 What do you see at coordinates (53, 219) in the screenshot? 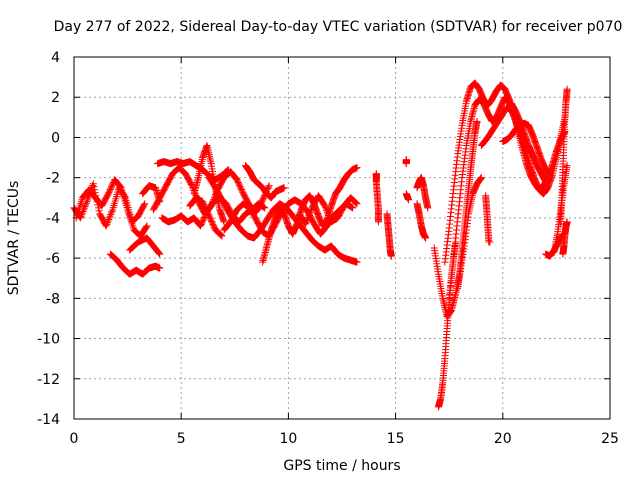
I see `y-tick-label: -4` at bounding box center [53, 219].